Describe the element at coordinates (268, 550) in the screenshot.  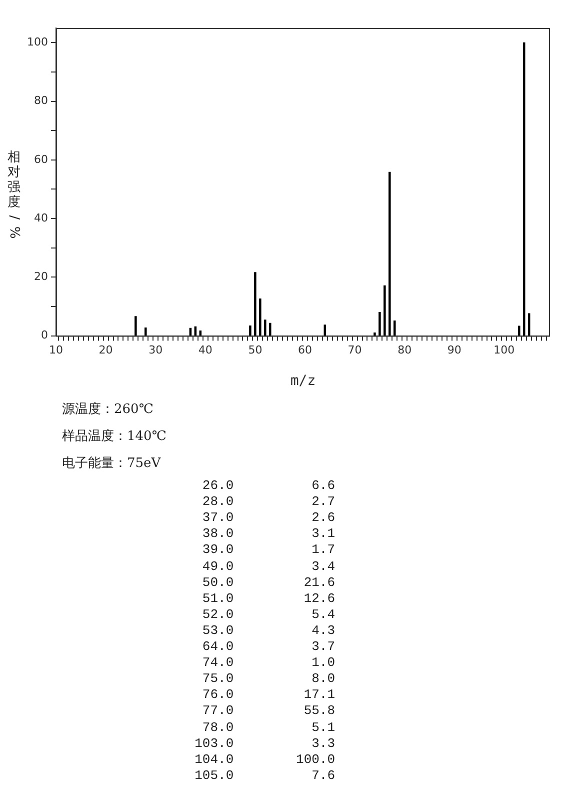
I see `text: 39.0 1.7` at that location.